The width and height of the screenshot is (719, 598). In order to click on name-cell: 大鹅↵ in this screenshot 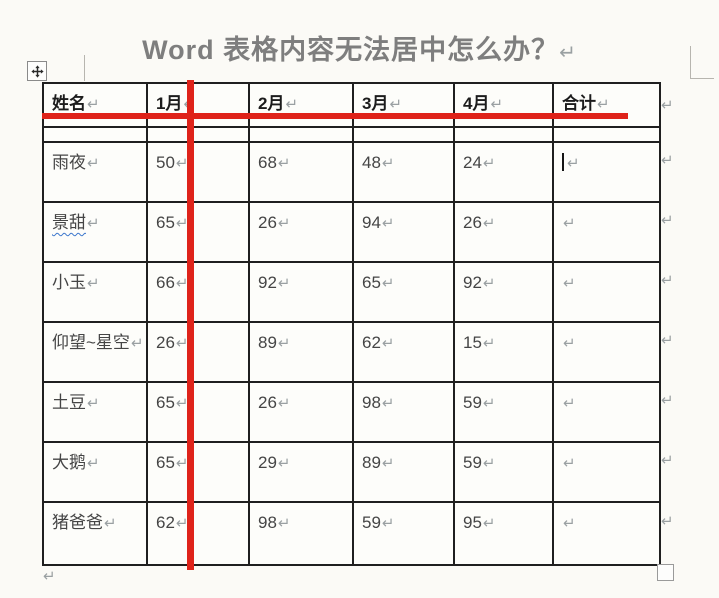, I will do `click(95, 472)`.